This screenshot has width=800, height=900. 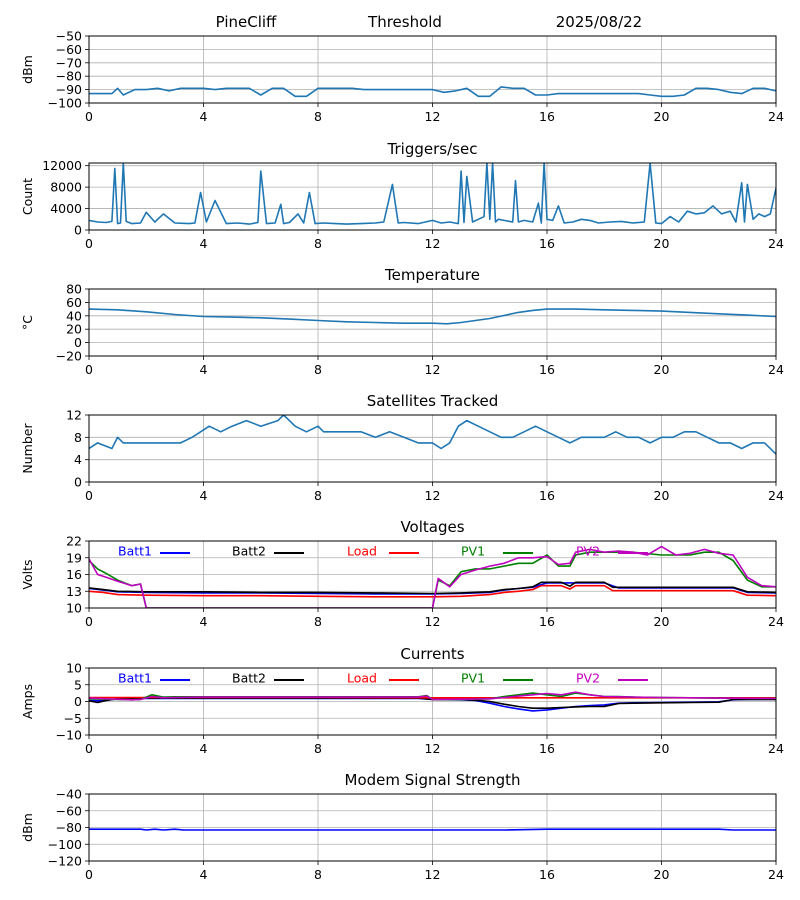 I want to click on y-axis-label: °C, so click(x=27, y=322).